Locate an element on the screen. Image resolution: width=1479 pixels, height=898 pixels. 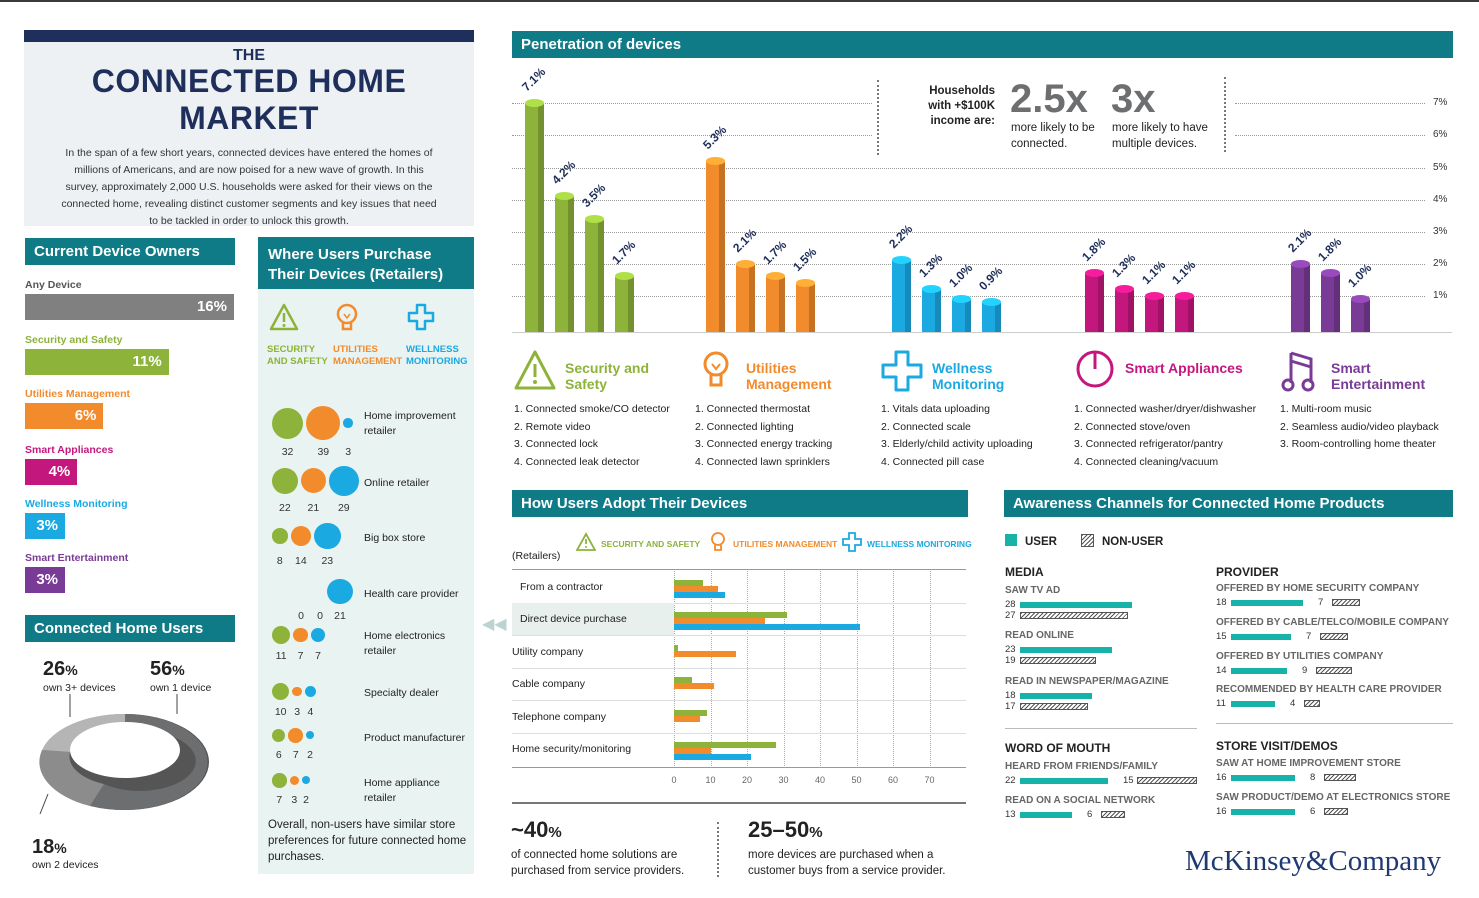
retailer-name: Online retailer is located at coordinates (397, 482).